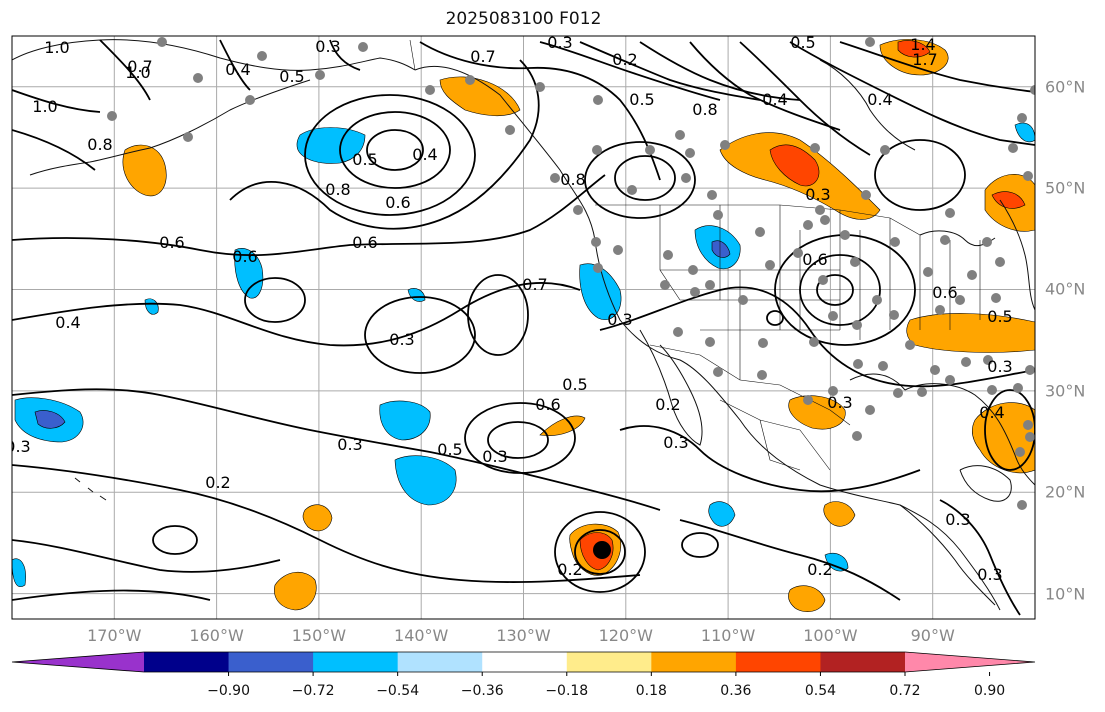  What do you see at coordinates (228, 691) in the screenshot?
I see `colorbar-tick-label: −0.90` at bounding box center [228, 691].